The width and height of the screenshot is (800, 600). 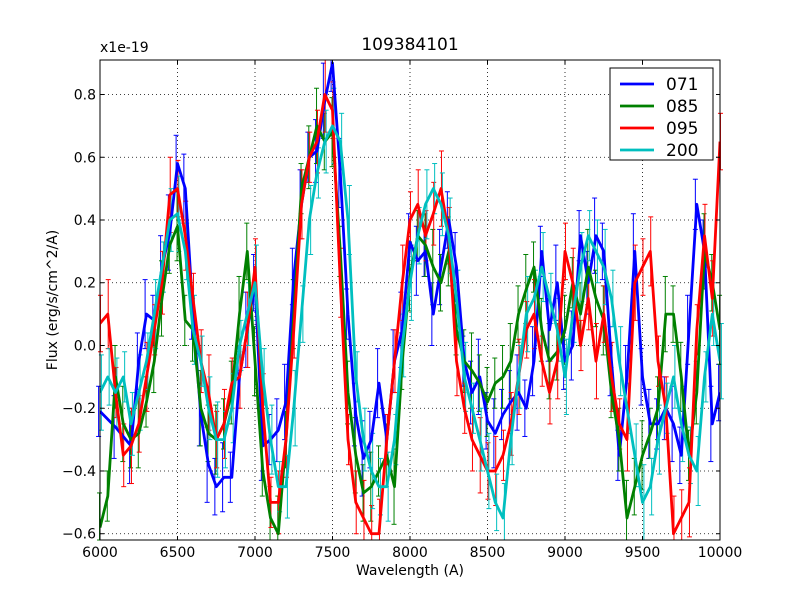 I want to click on x-tick-label: 6000, so click(x=100, y=553).